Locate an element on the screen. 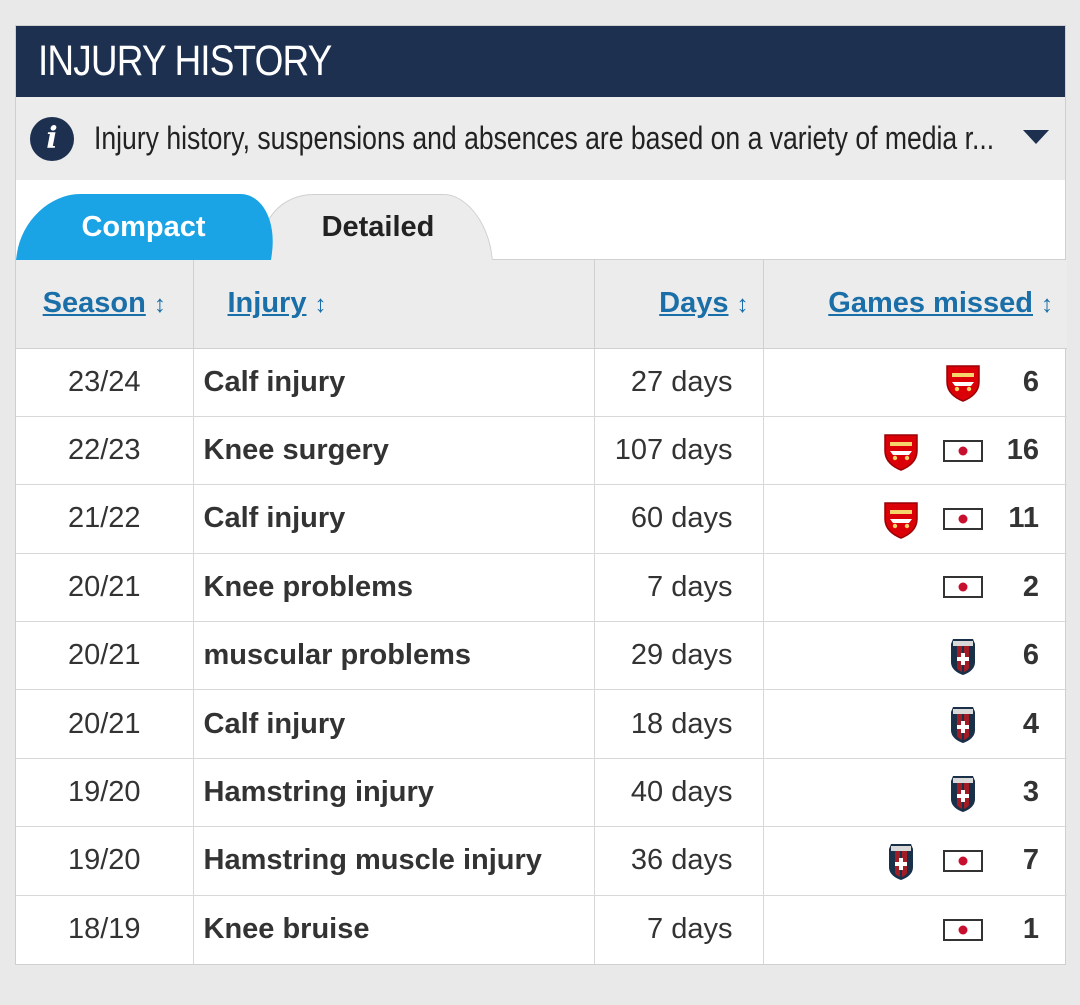 The image size is (1080, 1005). season-cell: 22/23 is located at coordinates (105, 451).